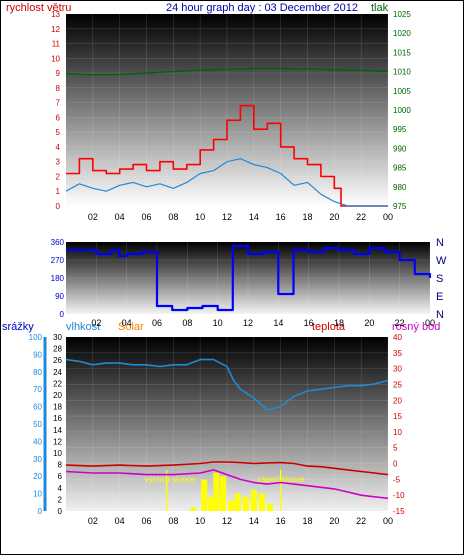  What do you see at coordinates (57, 337) in the screenshot?
I see `humidity-tick-label: 30` at bounding box center [57, 337].